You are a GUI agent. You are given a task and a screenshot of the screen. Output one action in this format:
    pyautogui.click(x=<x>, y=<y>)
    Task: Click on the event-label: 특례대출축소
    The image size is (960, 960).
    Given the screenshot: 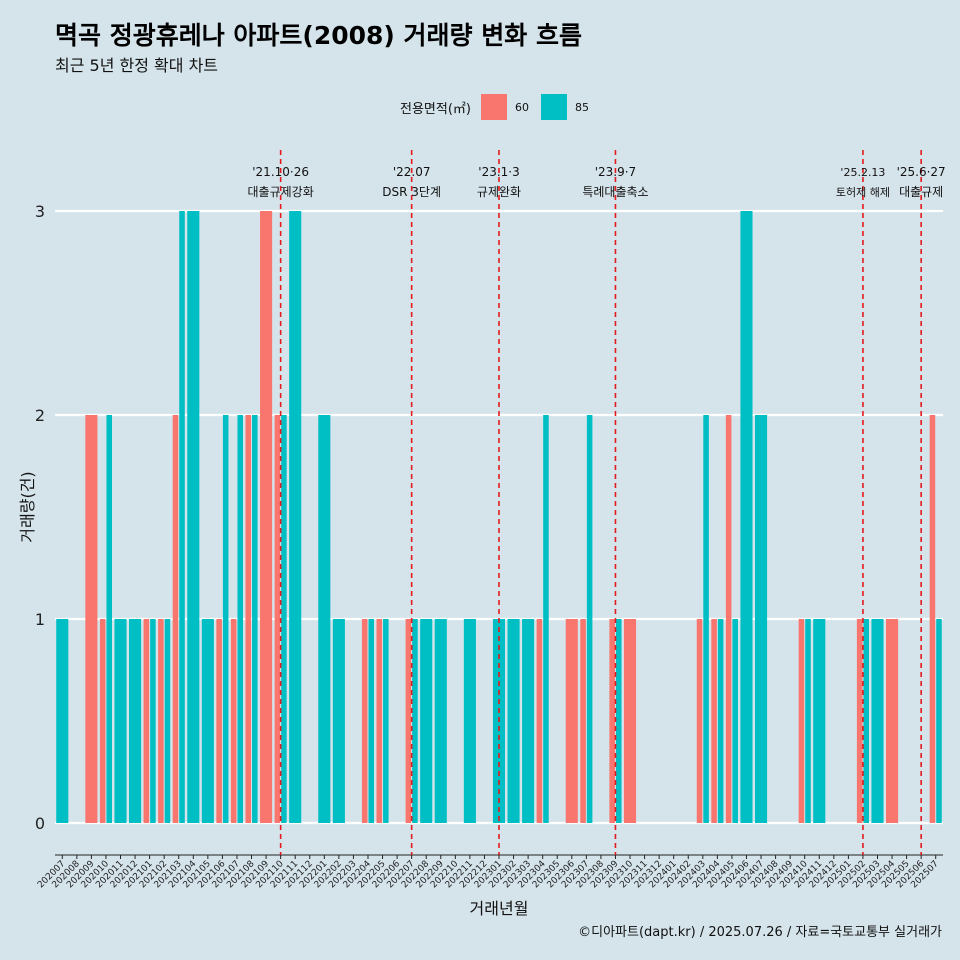 What is the action you would take?
    pyautogui.click(x=615, y=192)
    